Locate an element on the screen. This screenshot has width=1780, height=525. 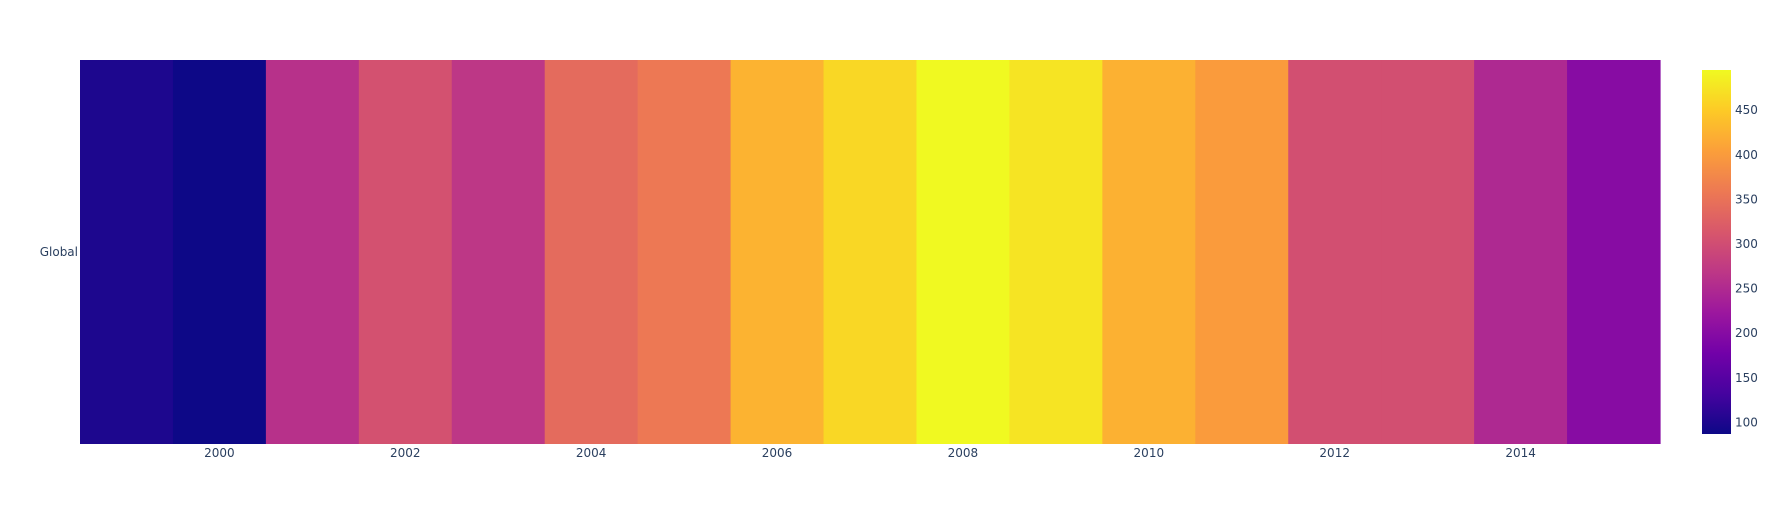
x-tick-label: 2002 is located at coordinates (405, 453).